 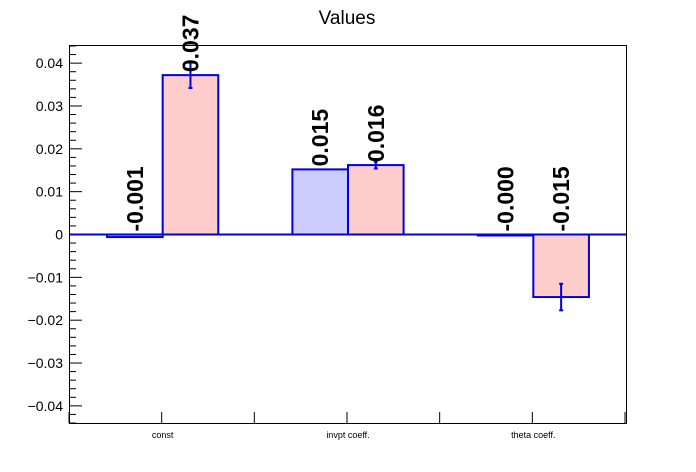 I want to click on bar-value-label: -0.015, so click(x=561, y=198).